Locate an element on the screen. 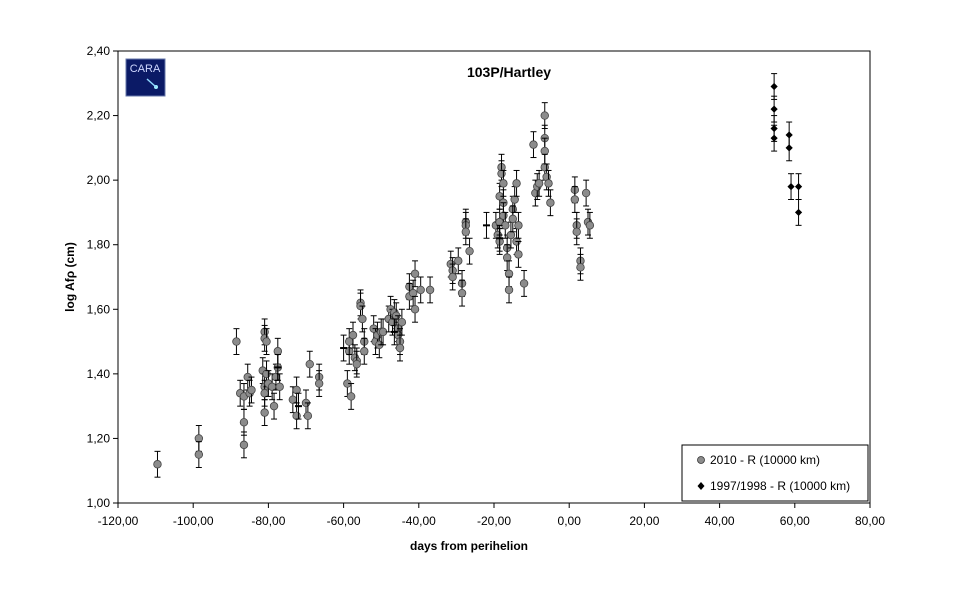 This screenshot has height=600, width=969. x-tick-label: 40,00 is located at coordinates (720, 521).